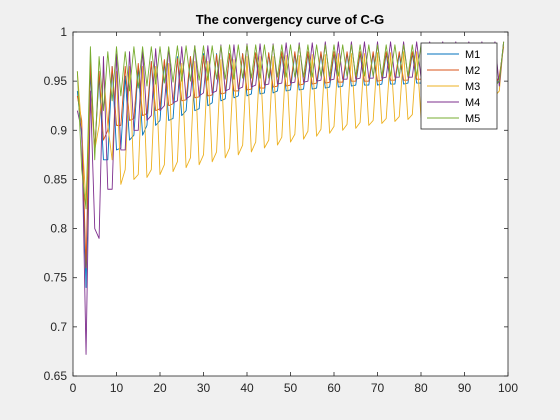 Image resolution: width=560 pixels, height=420 pixels. What do you see at coordinates (472, 87) in the screenshot?
I see `legend-label-m3: M3` at bounding box center [472, 87].